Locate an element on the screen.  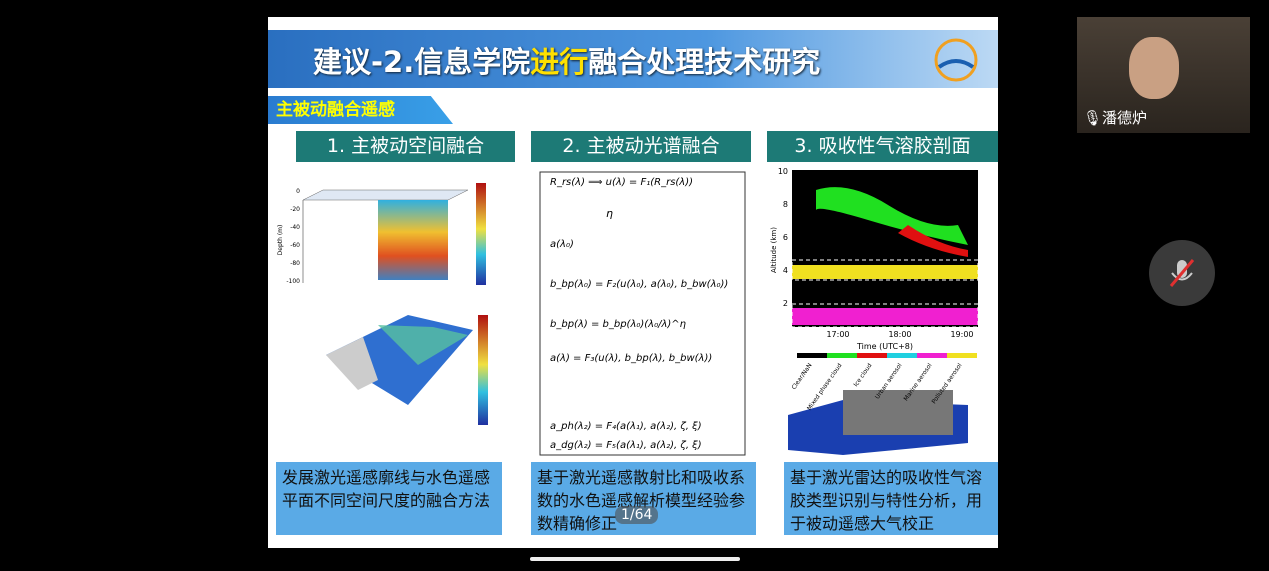
formula: a(λ₀) is located at coordinates (562, 244).